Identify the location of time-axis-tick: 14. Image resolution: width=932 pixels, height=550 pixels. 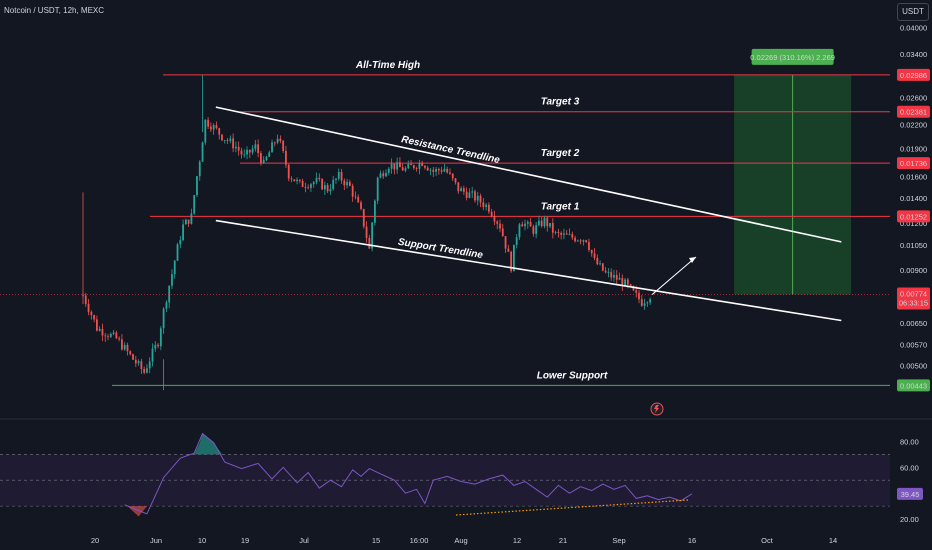
(833, 540).